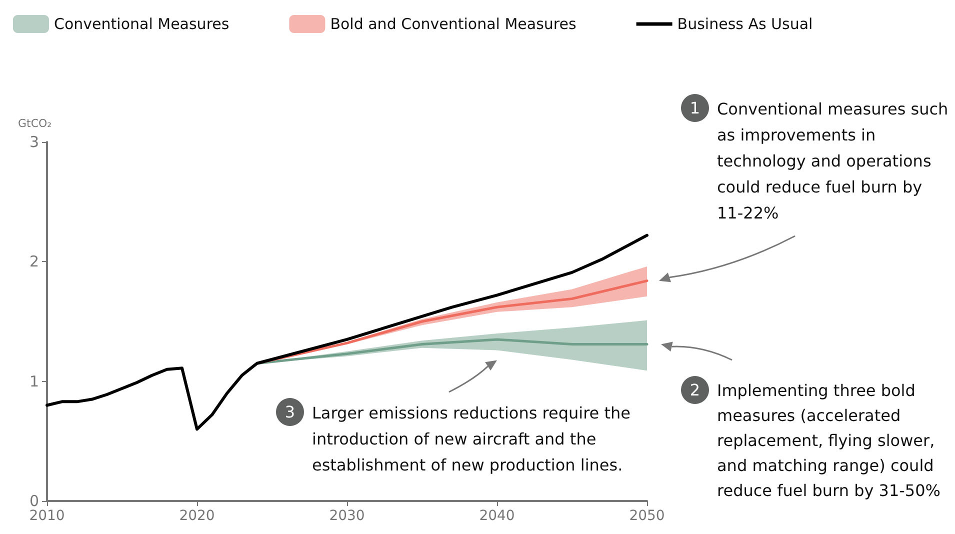 Image resolution: width=955 pixels, height=534 pixels. What do you see at coordinates (47, 516) in the screenshot?
I see `x-tick-label: 2010` at bounding box center [47, 516].